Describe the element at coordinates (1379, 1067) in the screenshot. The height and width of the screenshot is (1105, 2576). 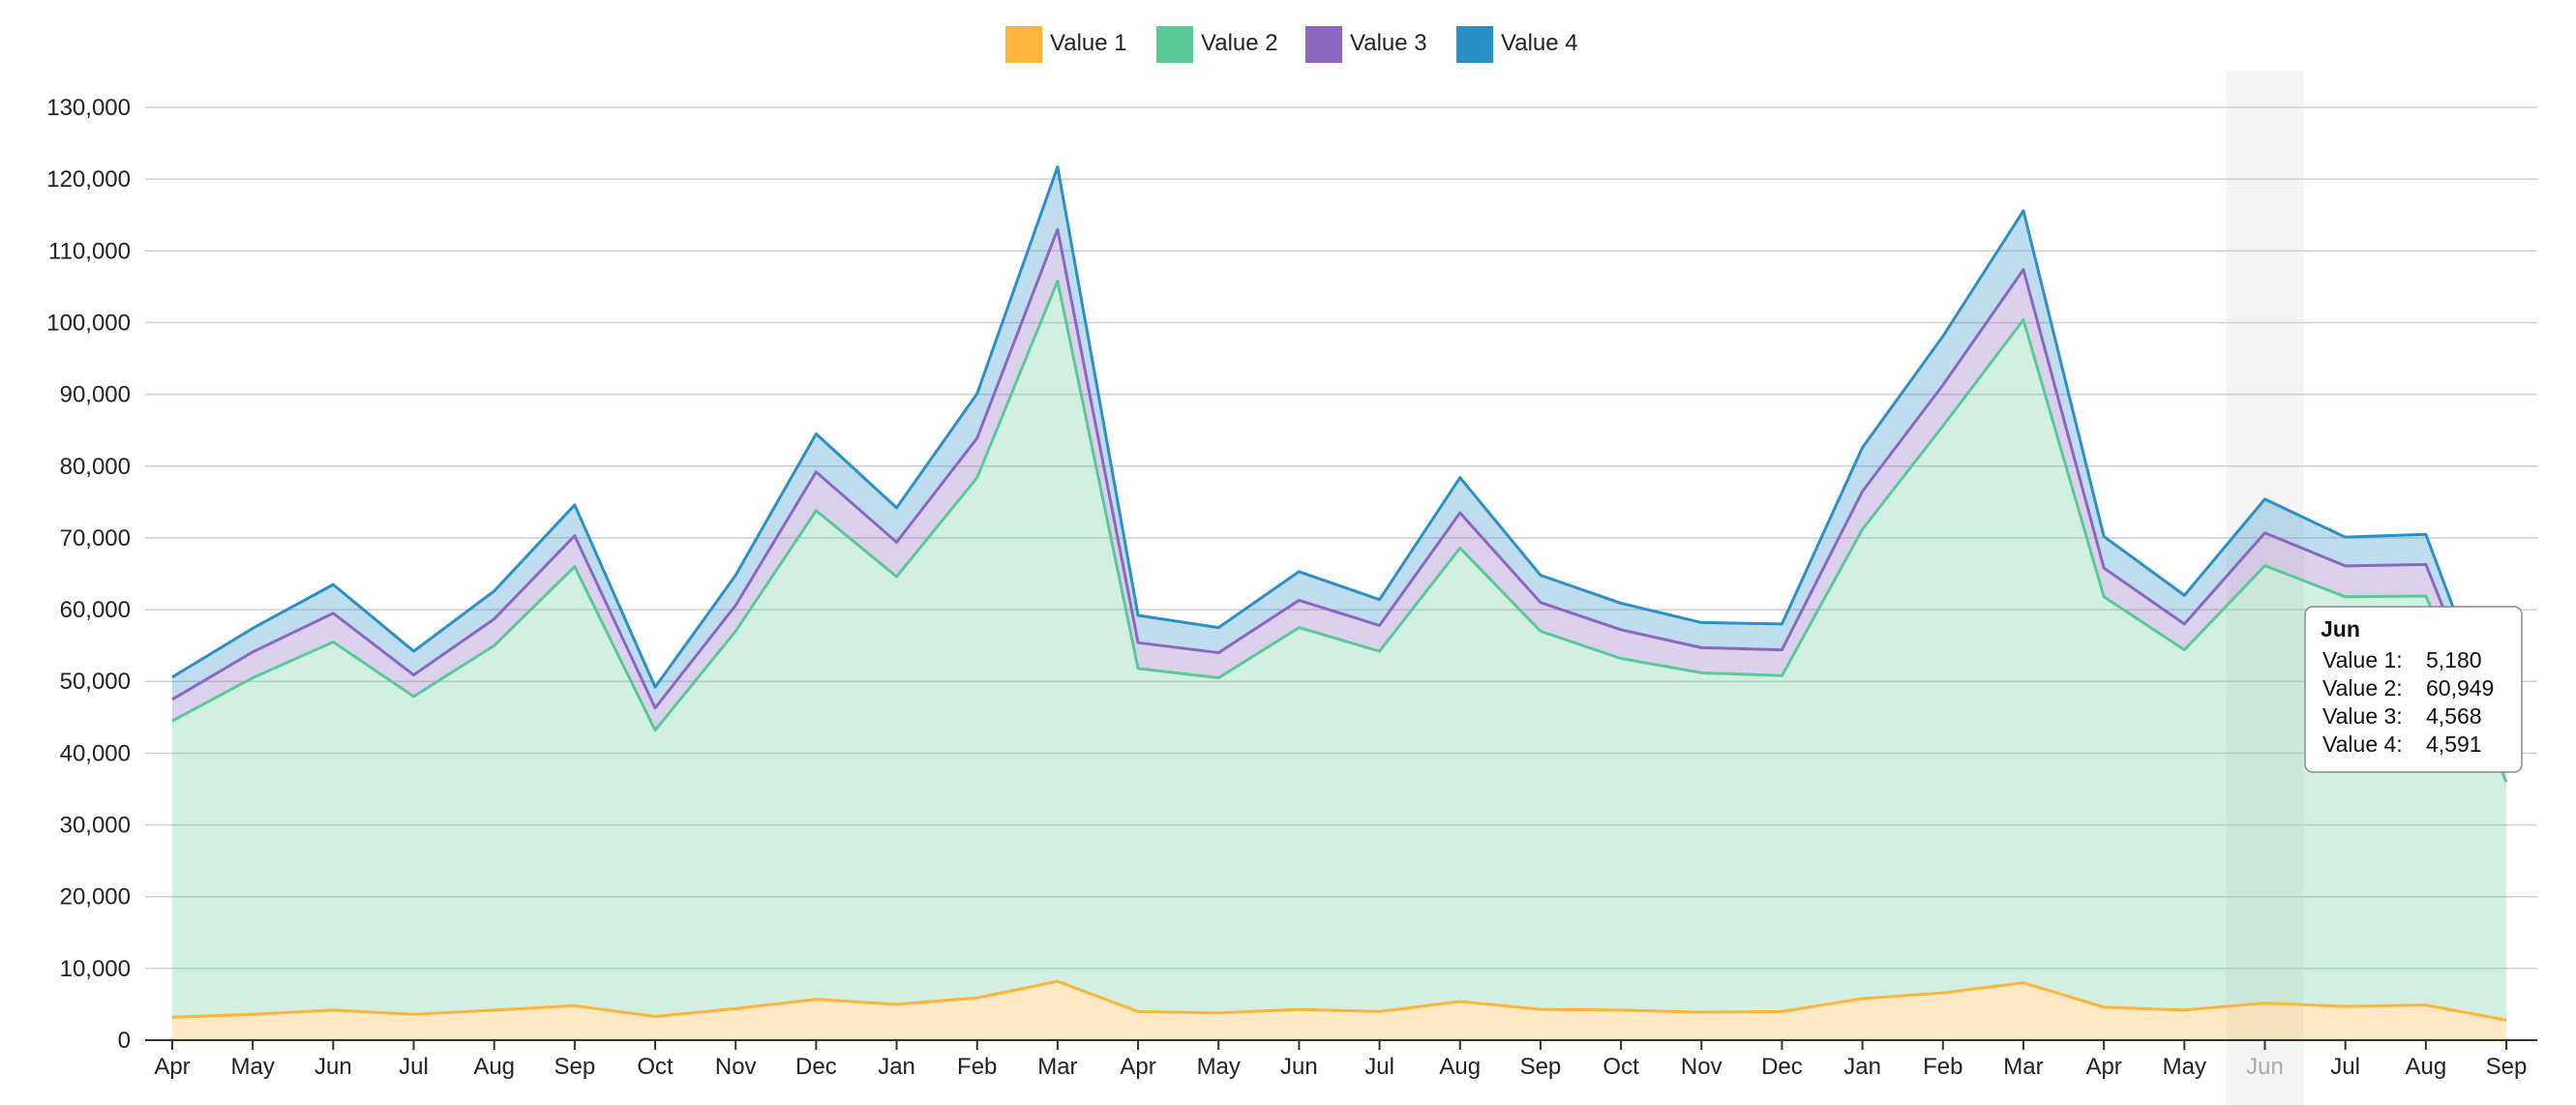
I see `x-tick-label-15: Jul` at that location.